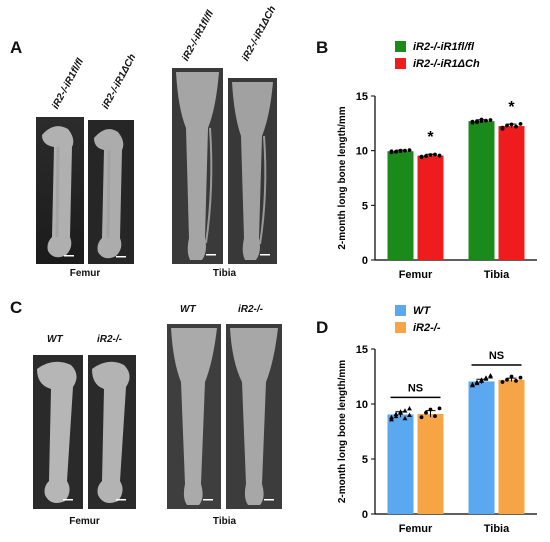 This screenshot has height=542, width=550. Describe the element at coordinates (68, 83) in the screenshot. I see `panel-a-femur-label-1: iR2-/-iR1fl/fl` at that location.